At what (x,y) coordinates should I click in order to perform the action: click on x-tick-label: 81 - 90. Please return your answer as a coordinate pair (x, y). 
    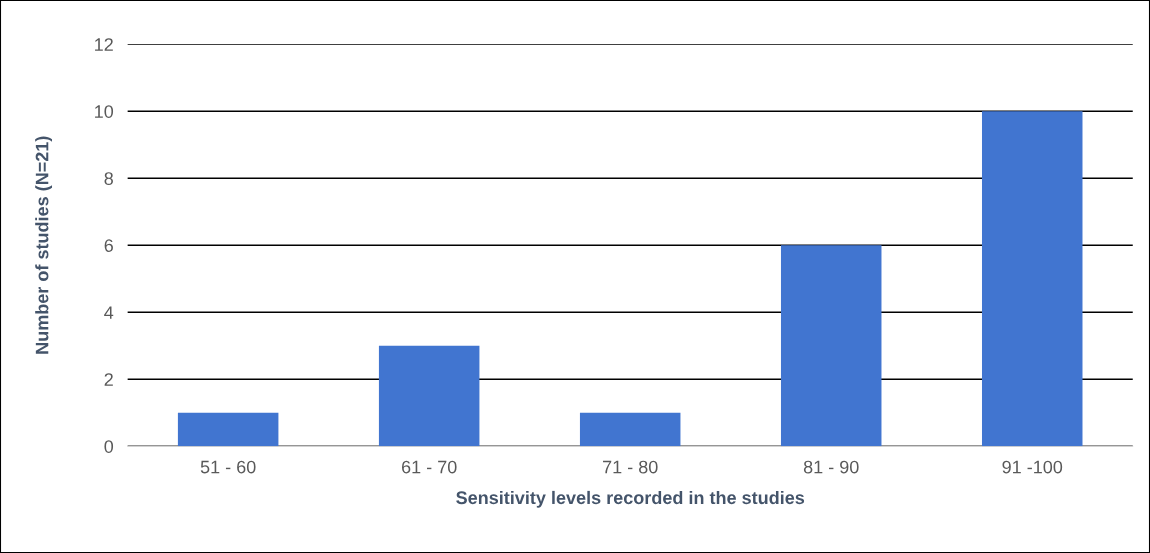
    Looking at the image, I should click on (831, 467).